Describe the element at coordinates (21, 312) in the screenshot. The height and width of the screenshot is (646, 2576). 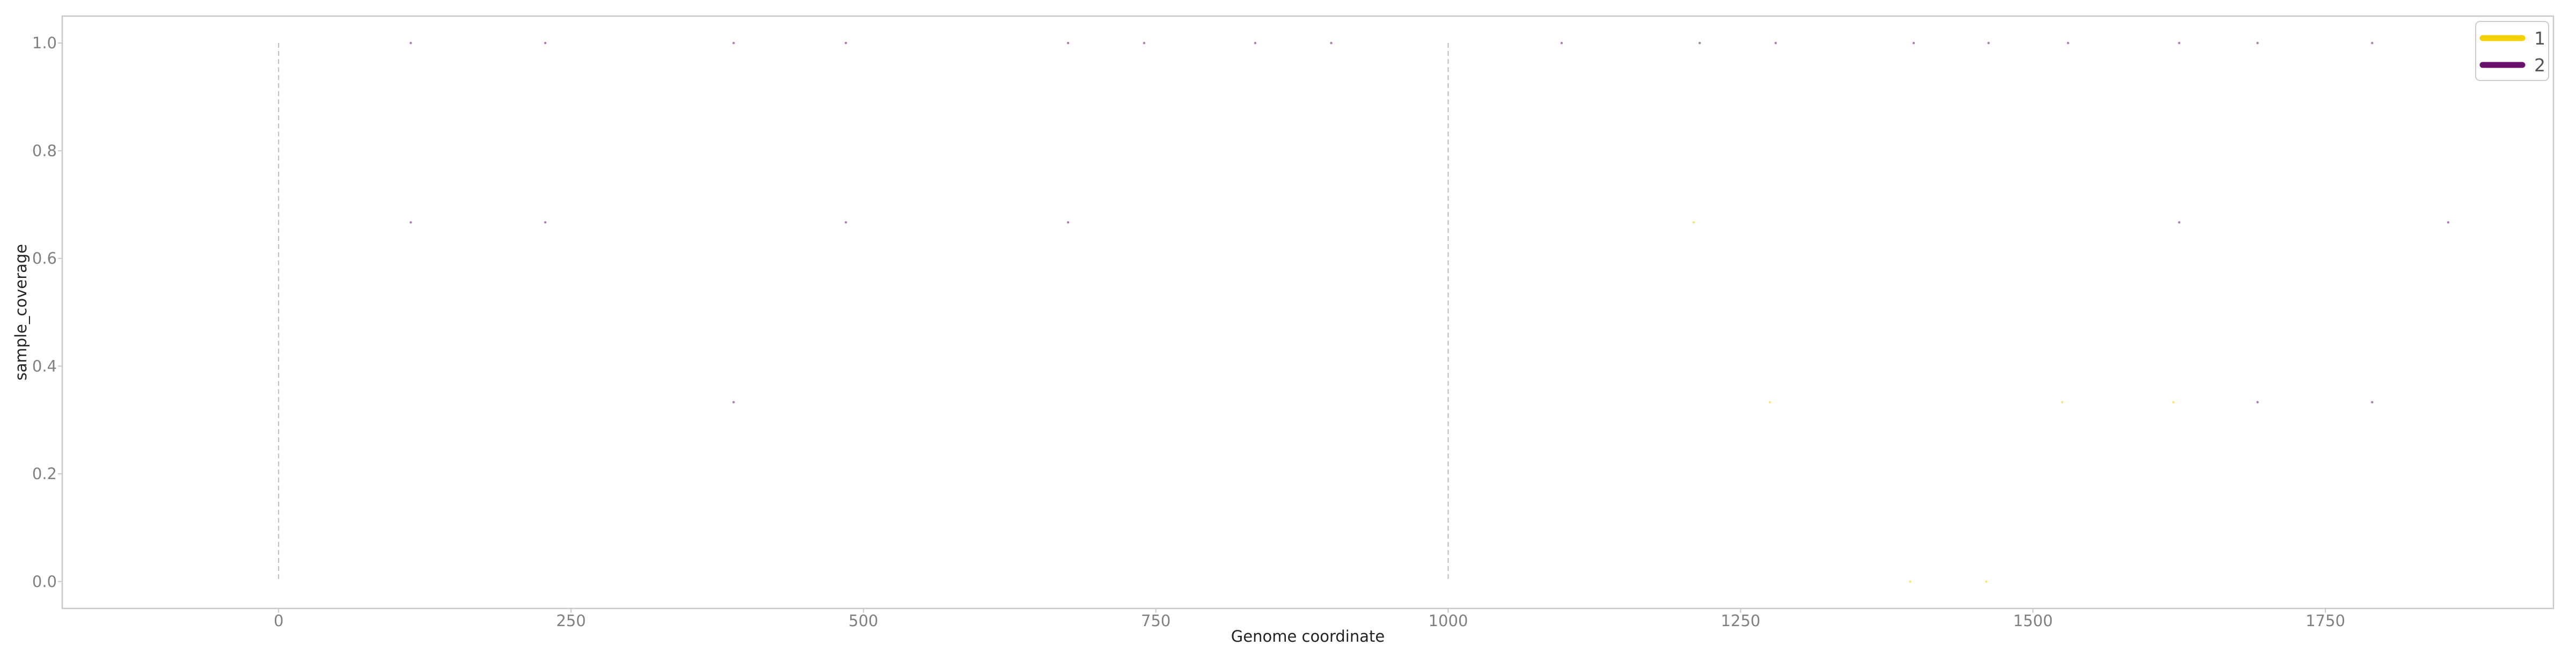
I see `y-axis-label: sample_coverage` at that location.